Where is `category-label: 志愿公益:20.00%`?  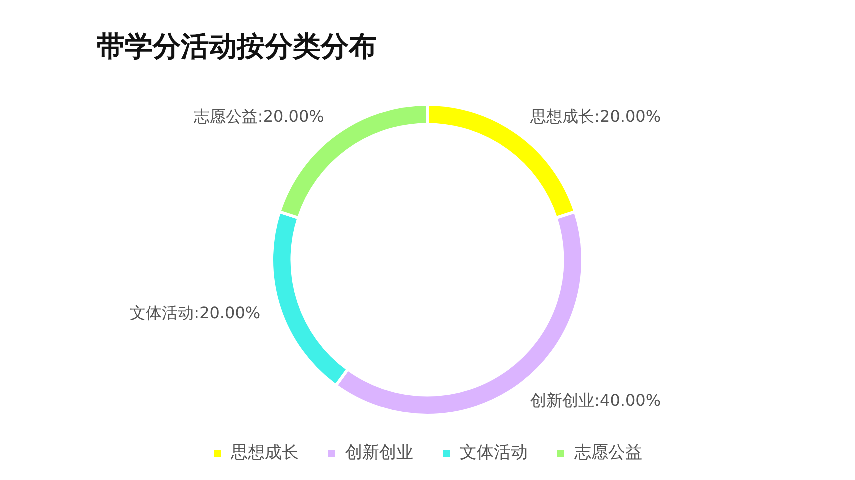
category-label: 志愿公益:20.00% is located at coordinates (259, 116).